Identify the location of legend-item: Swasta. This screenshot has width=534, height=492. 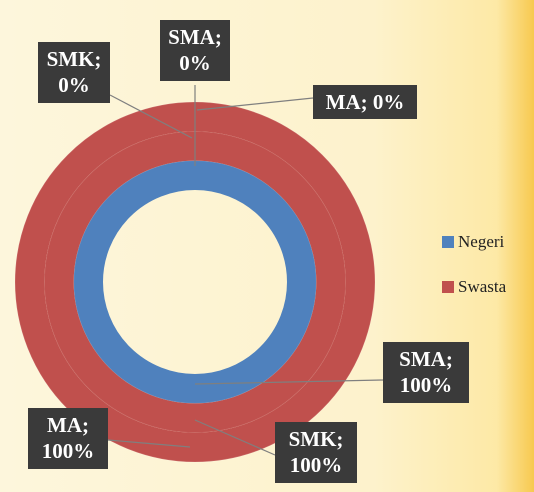
(474, 287).